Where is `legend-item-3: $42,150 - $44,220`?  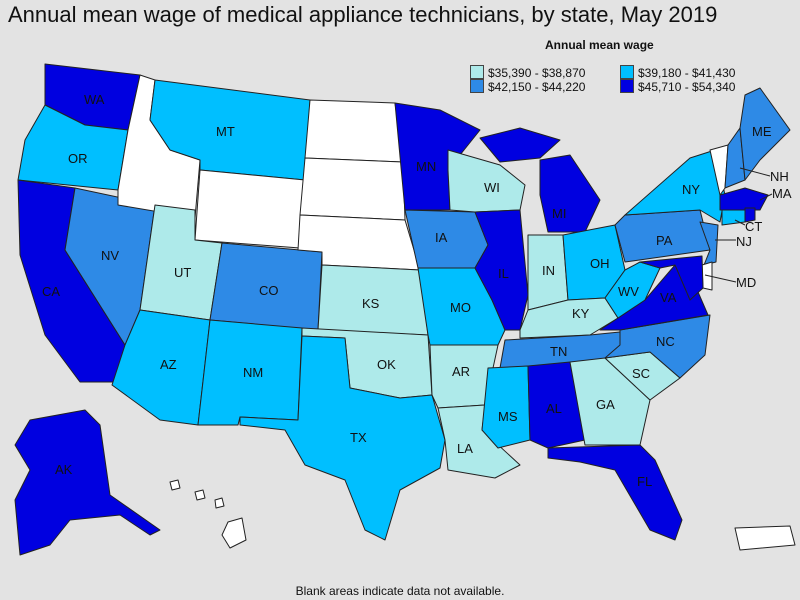
legend-item-3: $42,150 - $44,220 is located at coordinates (527, 86).